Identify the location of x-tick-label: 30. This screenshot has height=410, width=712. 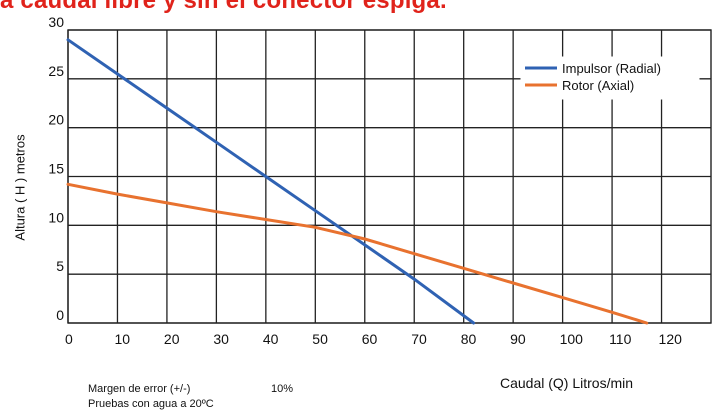
(221, 339).